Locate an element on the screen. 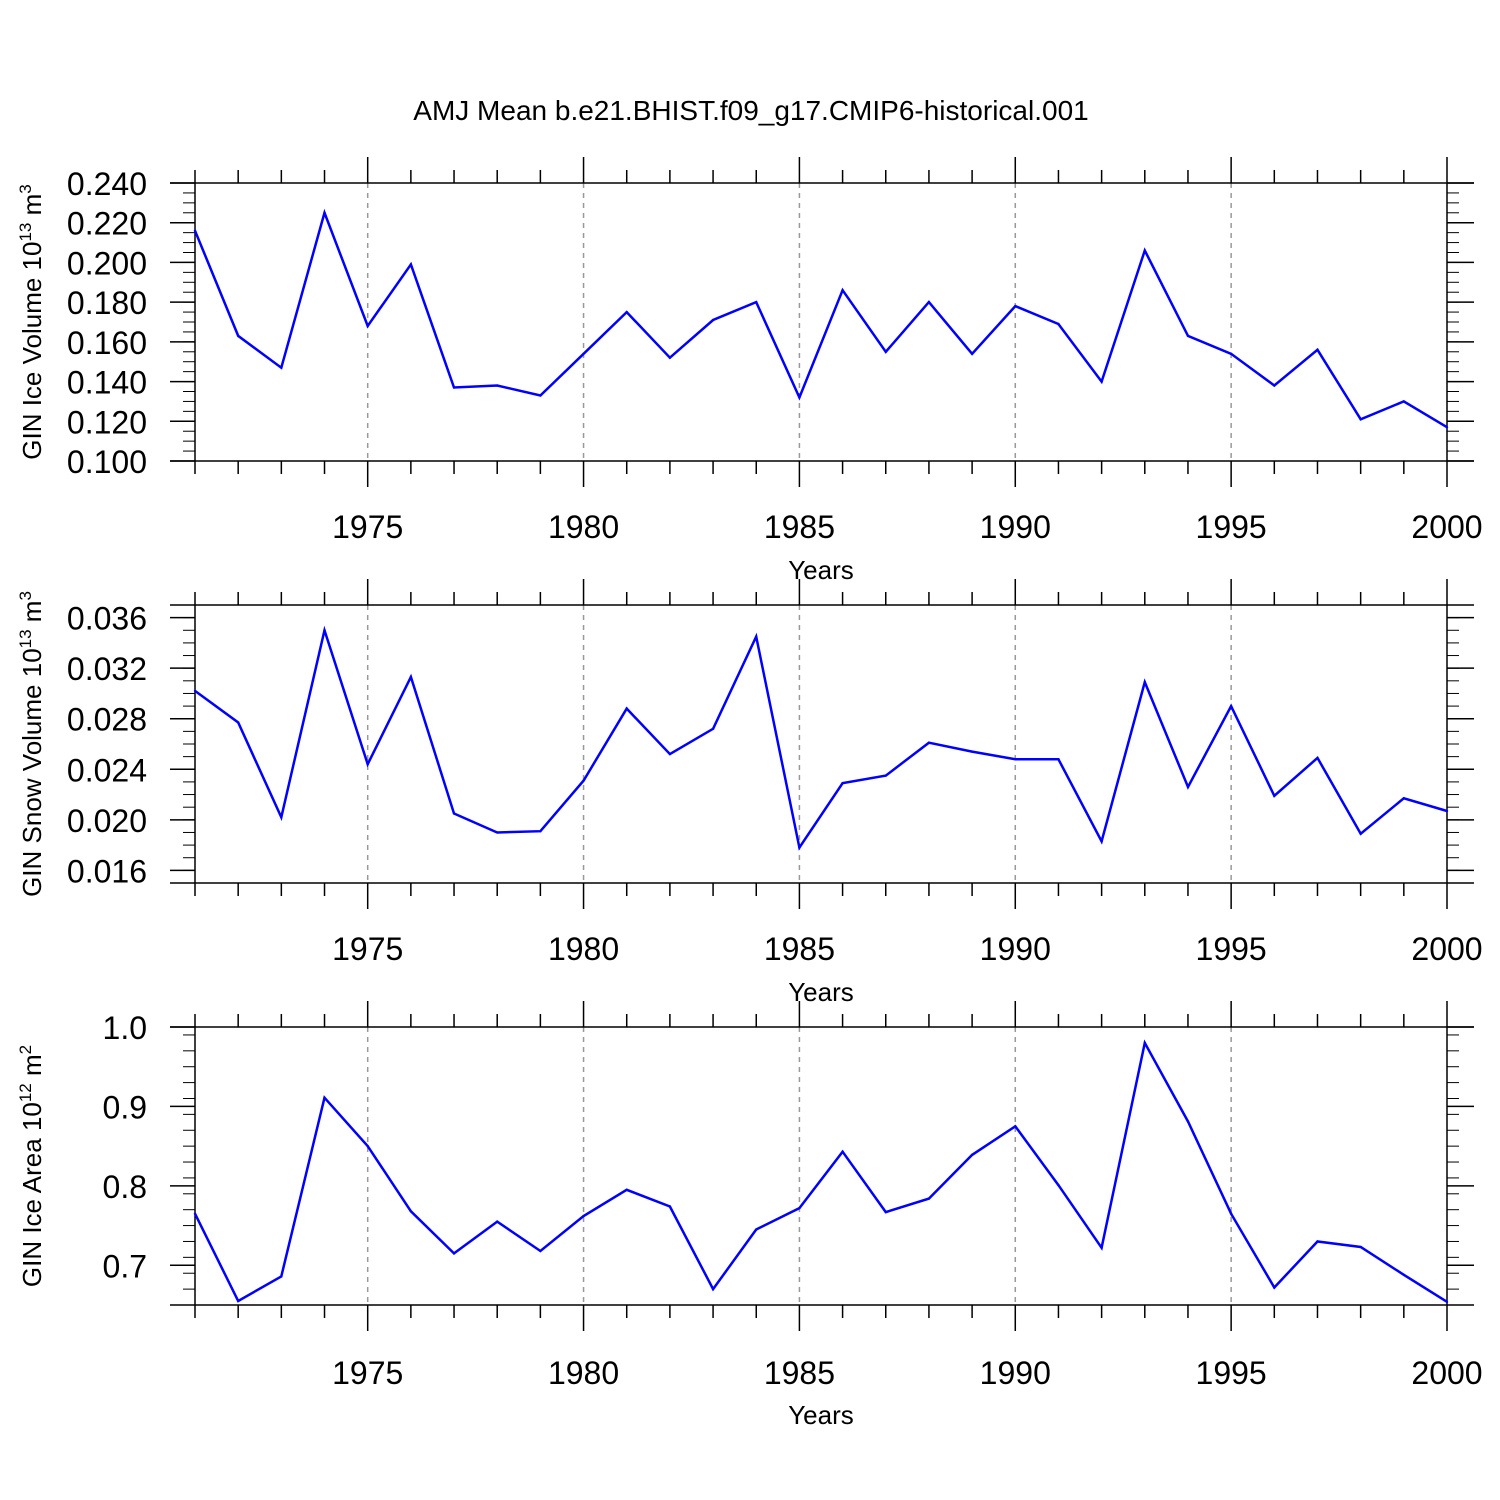 This screenshot has height=1500, width=1500. y-tick-label: 0.240 is located at coordinates (107, 184).